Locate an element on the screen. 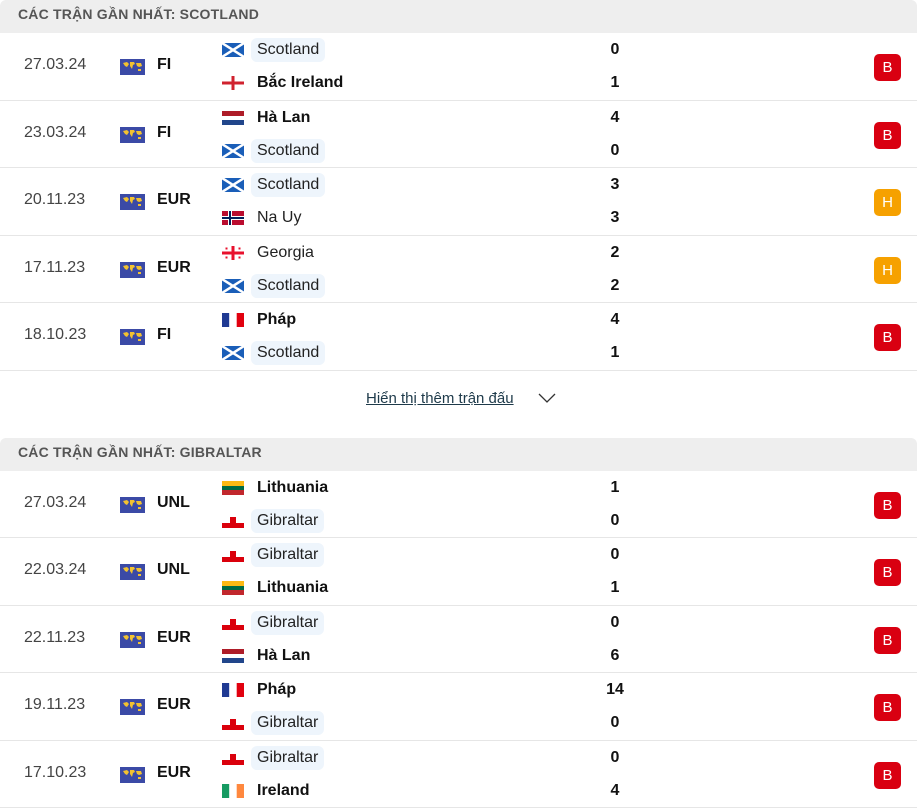 The width and height of the screenshot is (917, 810). match-row: 20.11.23 EUR Scotland Na Uy 3 3 H is located at coordinates (458, 202).